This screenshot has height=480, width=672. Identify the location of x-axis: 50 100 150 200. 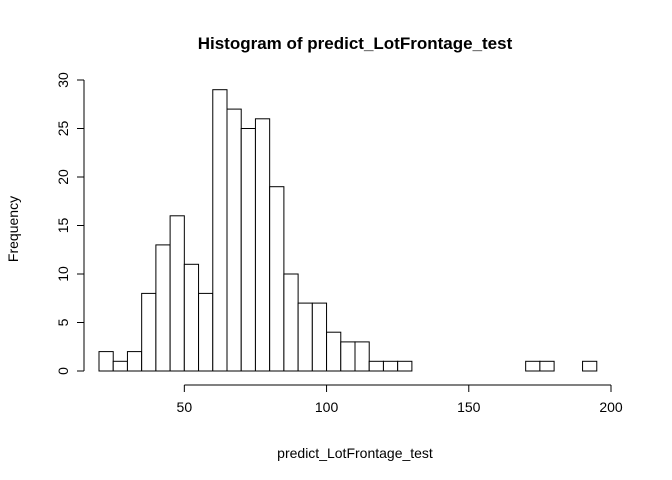
(400, 399).